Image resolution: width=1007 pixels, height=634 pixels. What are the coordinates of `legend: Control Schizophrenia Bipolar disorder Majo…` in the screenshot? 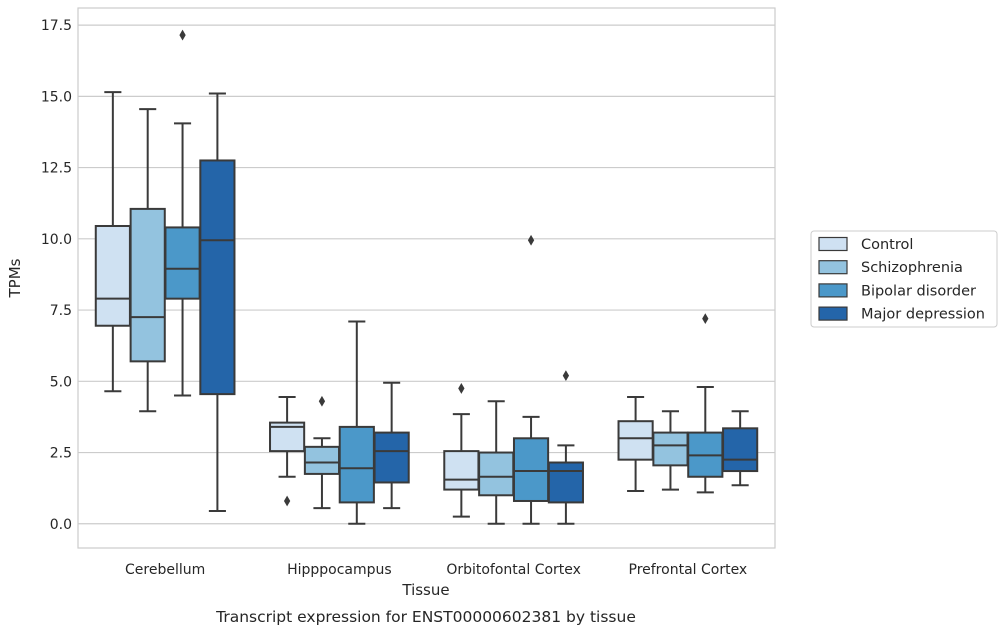 It's located at (904, 279).